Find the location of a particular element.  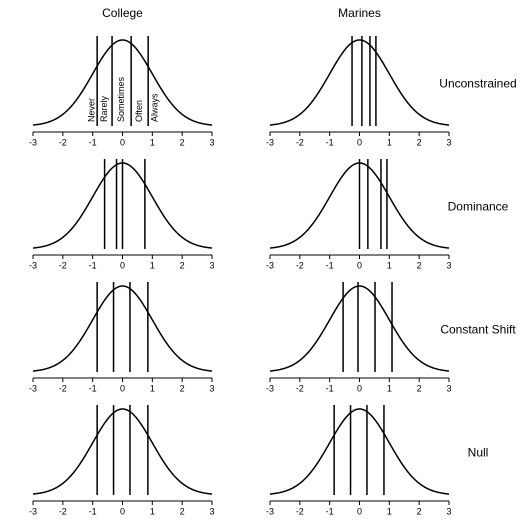

row-label: Constant Shift is located at coordinates (478, 329).